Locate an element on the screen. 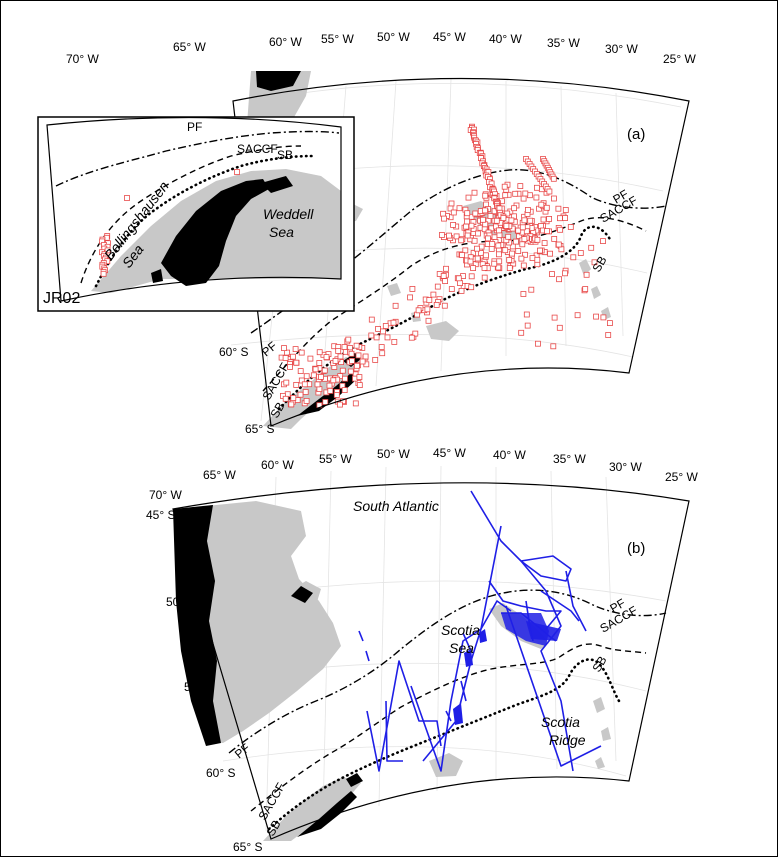 Image resolution: width=778 pixels, height=857 pixels. tick-label: 25° W is located at coordinates (681, 477).